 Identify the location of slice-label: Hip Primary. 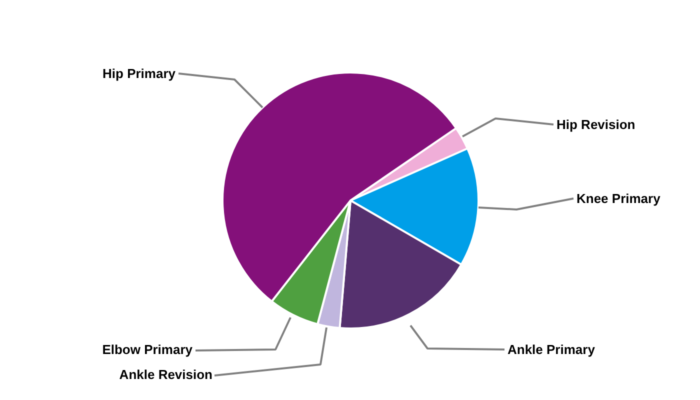
(139, 73).